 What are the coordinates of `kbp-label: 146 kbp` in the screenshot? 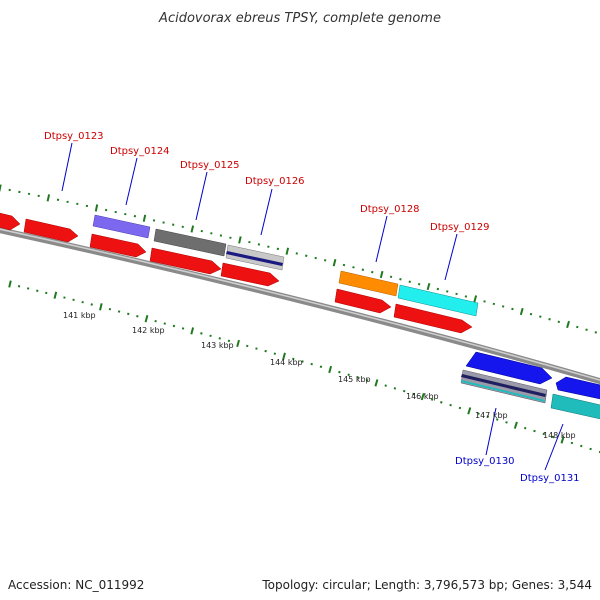 It's located at (422, 396).